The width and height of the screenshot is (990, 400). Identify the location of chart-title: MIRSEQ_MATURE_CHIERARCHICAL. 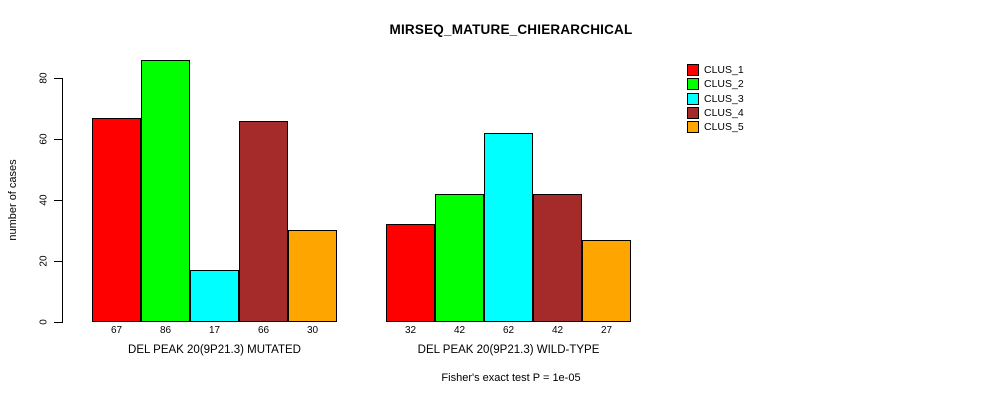
(511, 29).